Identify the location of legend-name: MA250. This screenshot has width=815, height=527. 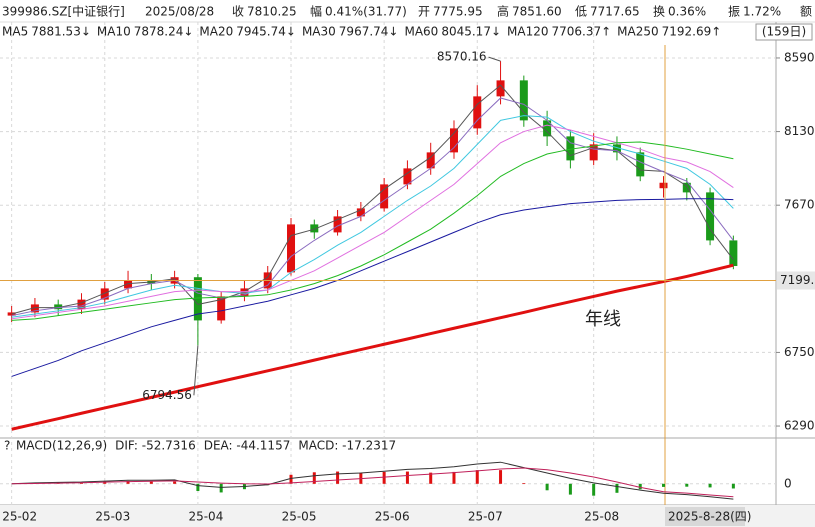
(637, 32).